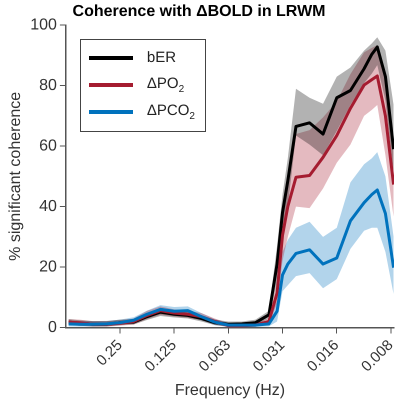 This screenshot has width=408, height=402. I want to click on x-tick-label: 0.25, so click(109, 353).